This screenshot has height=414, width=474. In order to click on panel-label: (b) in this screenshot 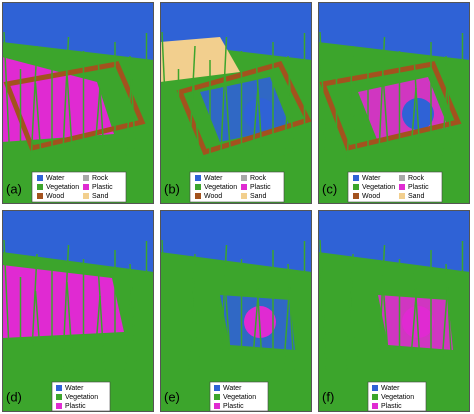, I will do `click(172, 188)`.